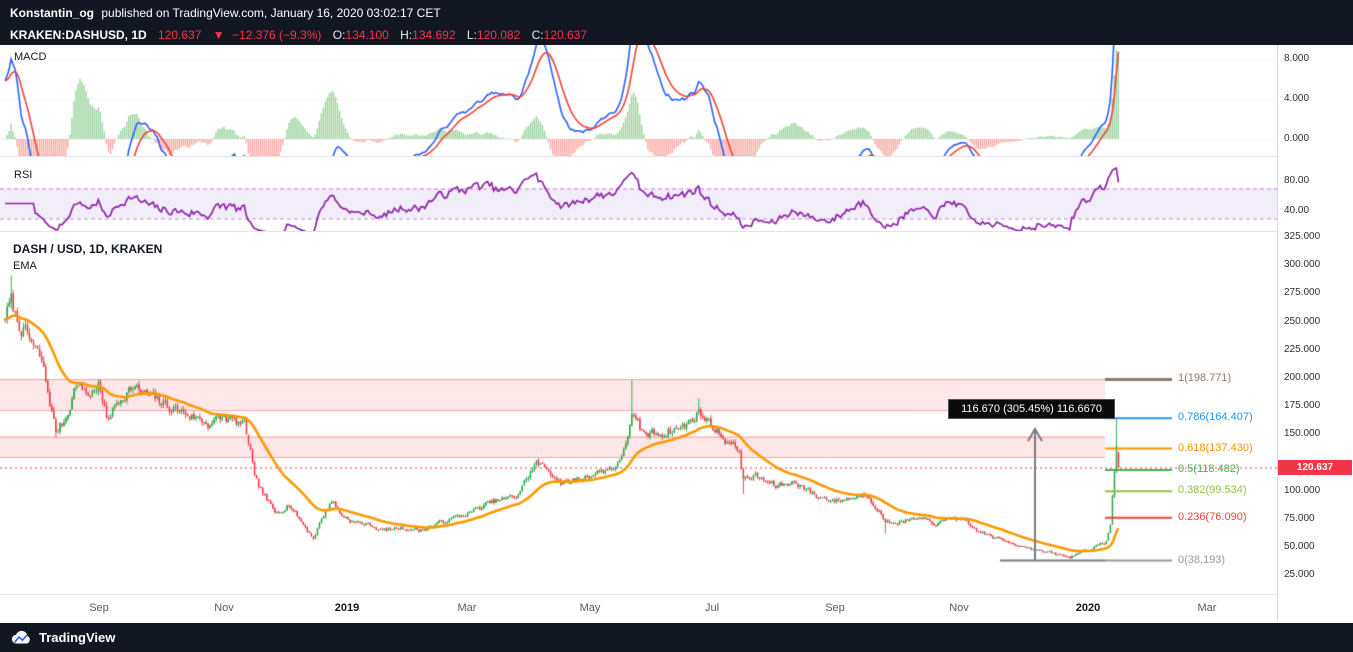 The width and height of the screenshot is (1353, 652). I want to click on time-axis-label: 2020, so click(1088, 608).